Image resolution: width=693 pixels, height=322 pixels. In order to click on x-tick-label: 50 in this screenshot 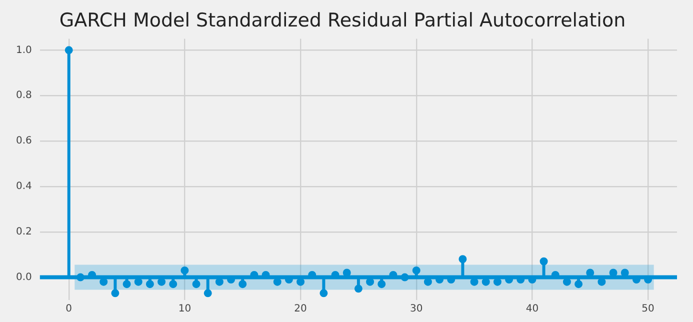, I will do `click(648, 309)`.